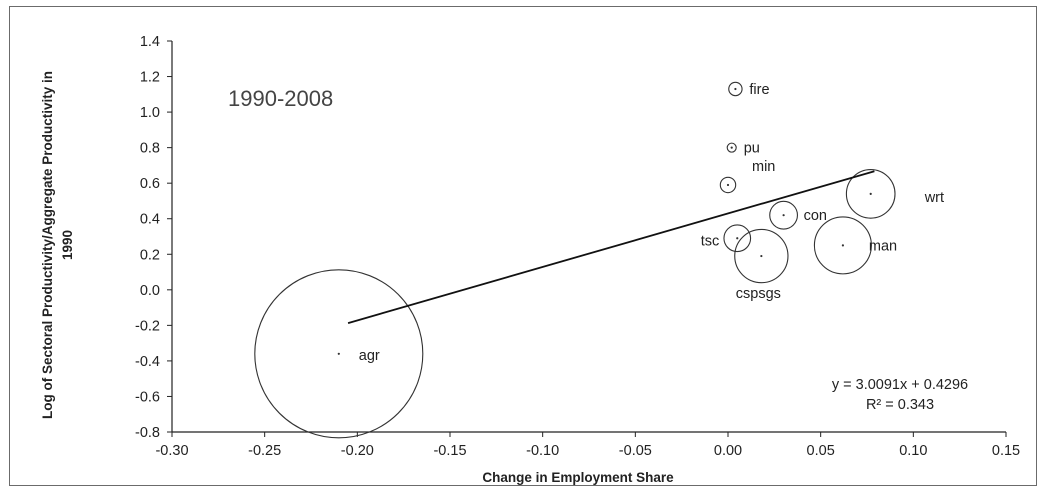  I want to click on bubble-label-man: man, so click(883, 246).